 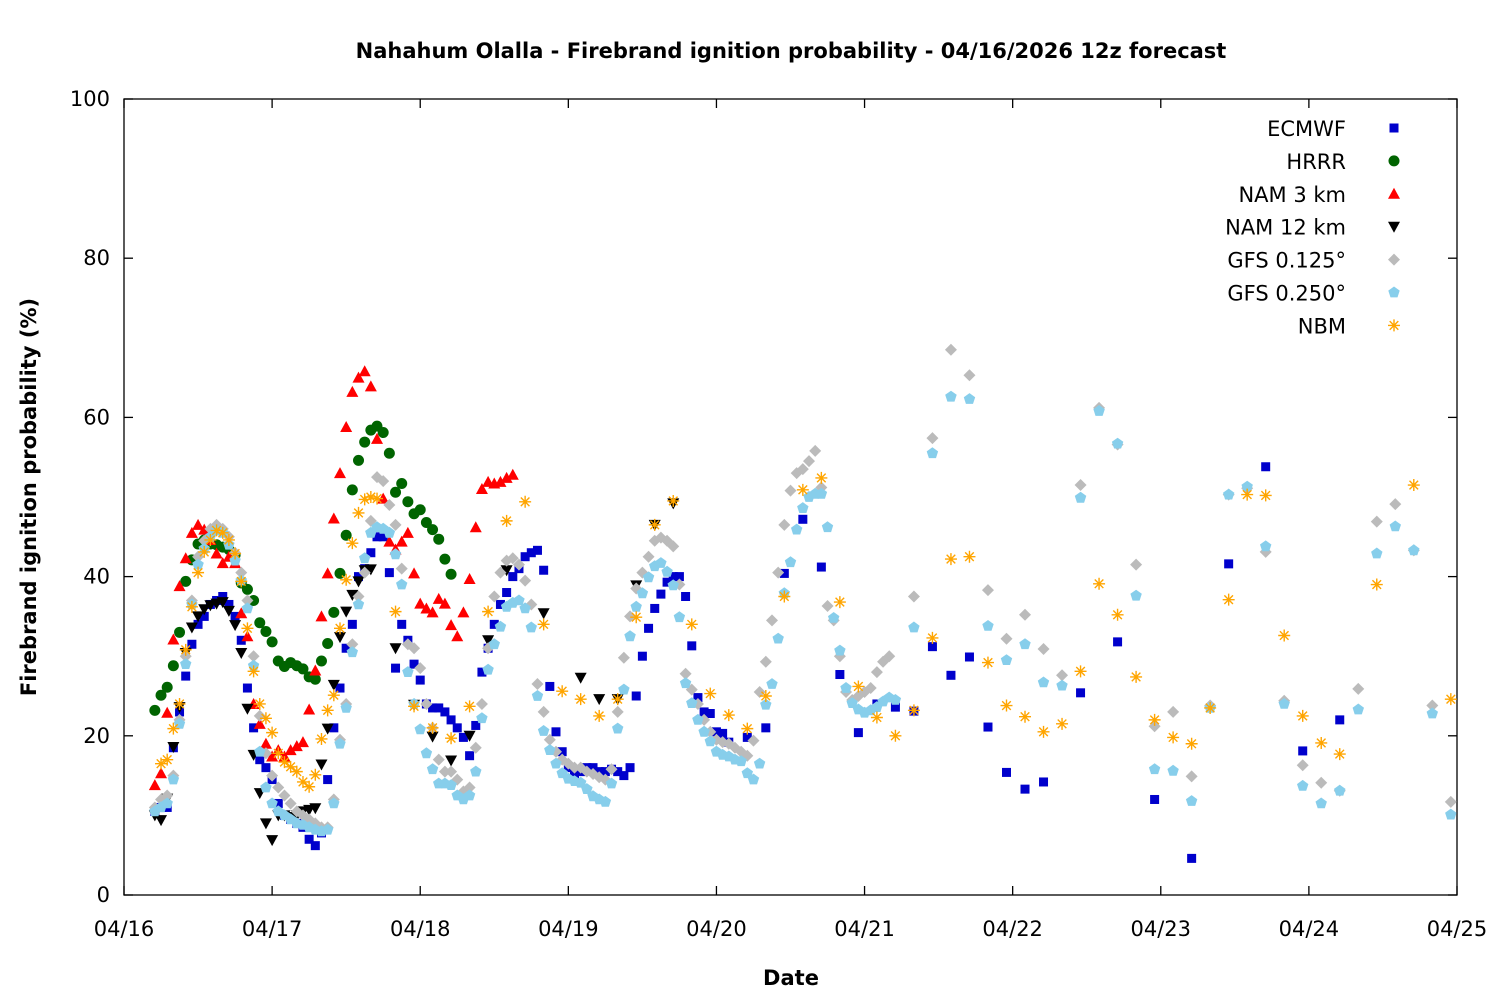 What do you see at coordinates (1316, 162) in the screenshot?
I see `legend-label: HRRR` at bounding box center [1316, 162].